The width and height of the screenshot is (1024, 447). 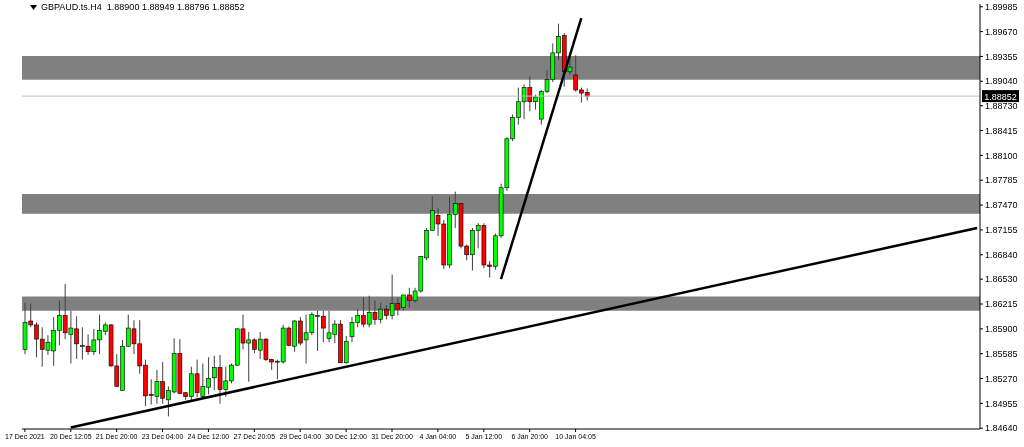 I want to click on y-tick-label: 1.86215, so click(x=1001, y=304).